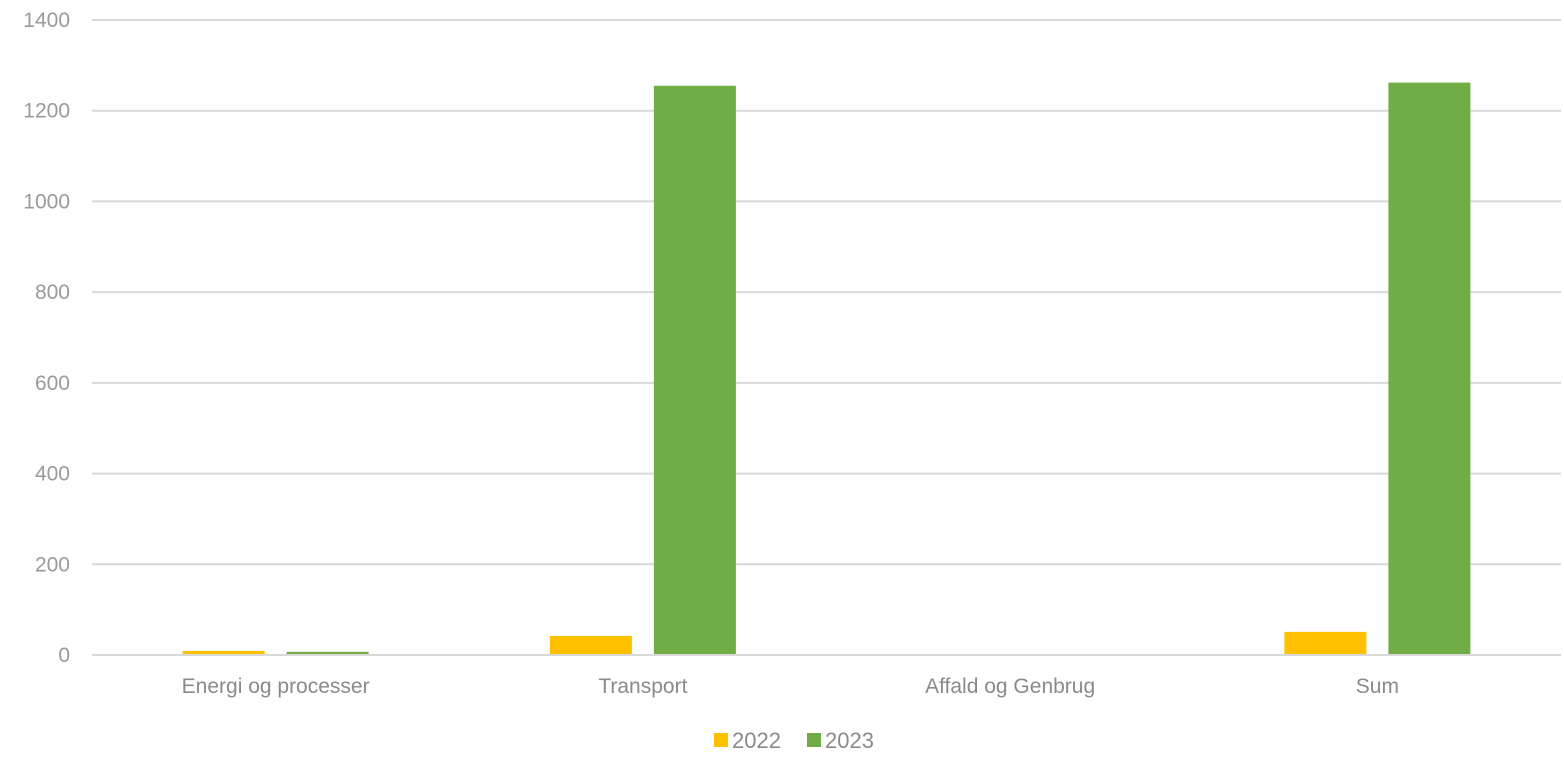 The height and width of the screenshot is (757, 1564). What do you see at coordinates (756, 740) in the screenshot?
I see `legend-label-2022: 2022` at bounding box center [756, 740].